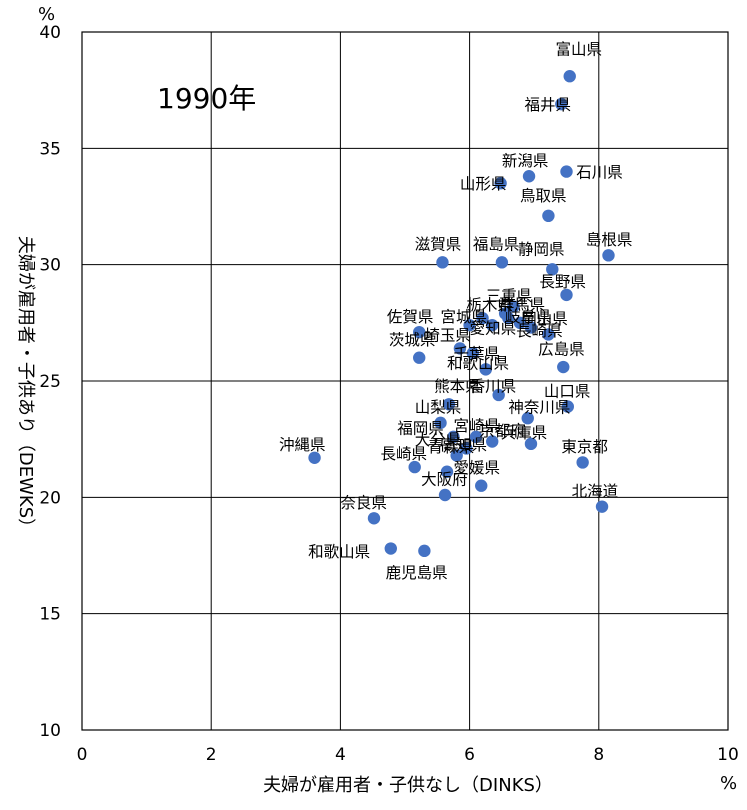 The height and width of the screenshot is (810, 747). What do you see at coordinates (595, 491) in the screenshot?
I see `point-label: 北海道` at bounding box center [595, 491].